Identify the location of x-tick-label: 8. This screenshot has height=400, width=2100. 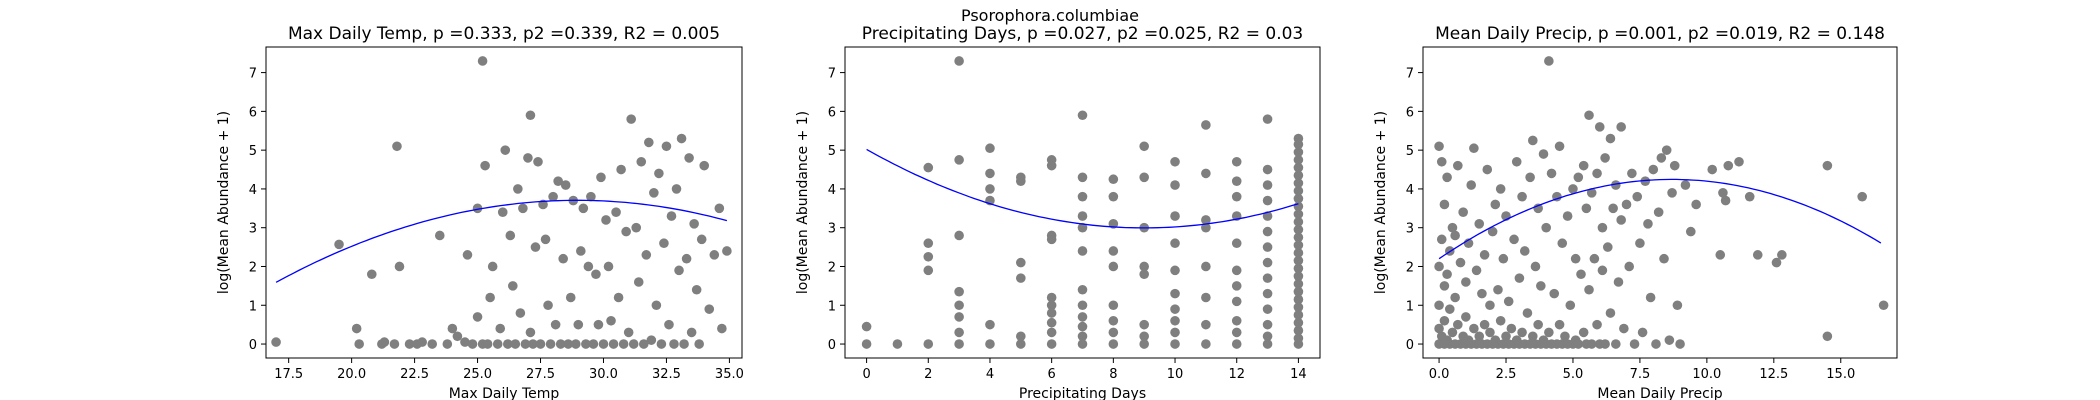
(1113, 374).